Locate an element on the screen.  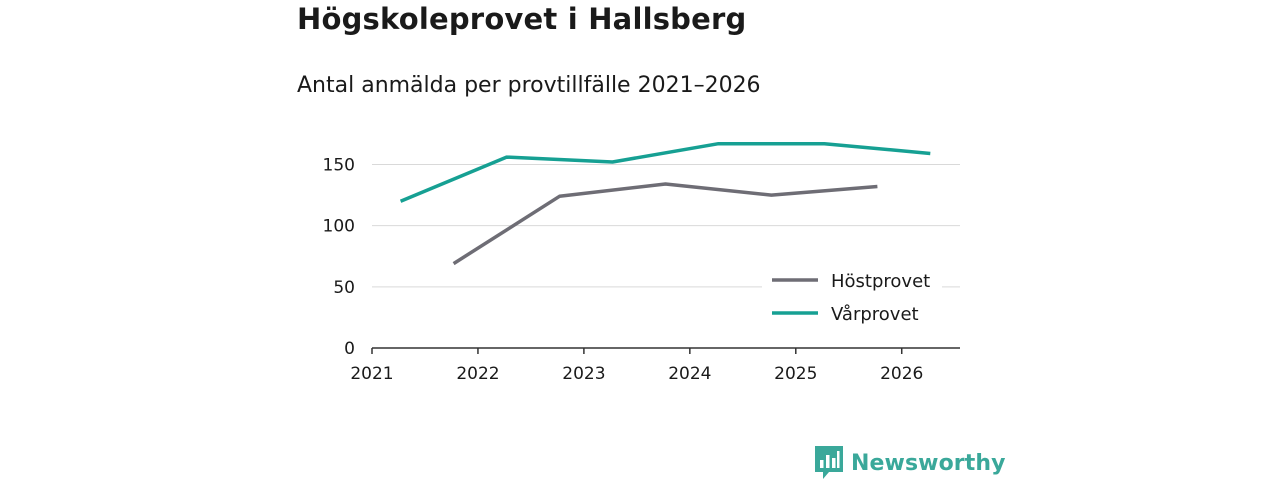
y-tick-label: 50 is located at coordinates (344, 288).